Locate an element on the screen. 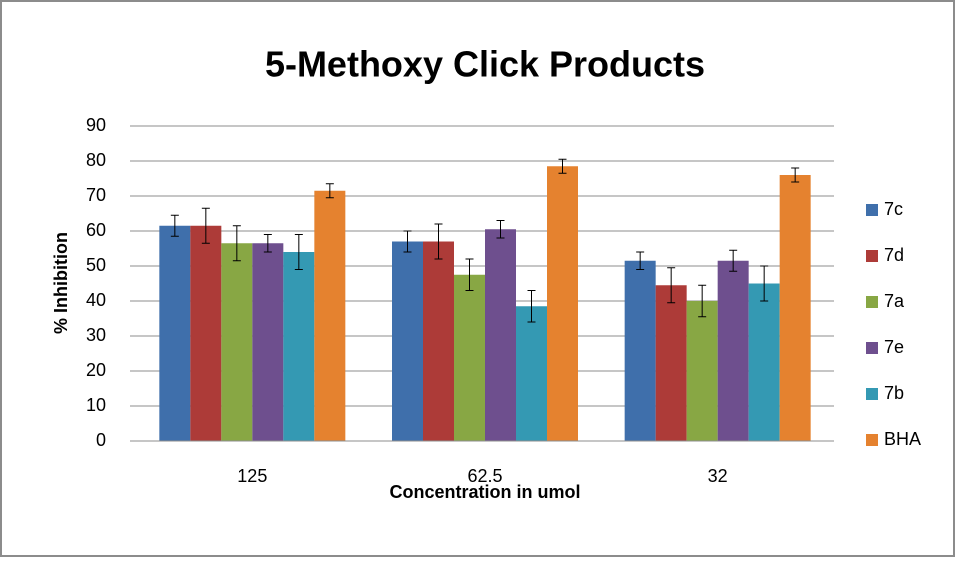 The height and width of the screenshot is (563, 956). y-tick-label: 30 is located at coordinates (96, 335).